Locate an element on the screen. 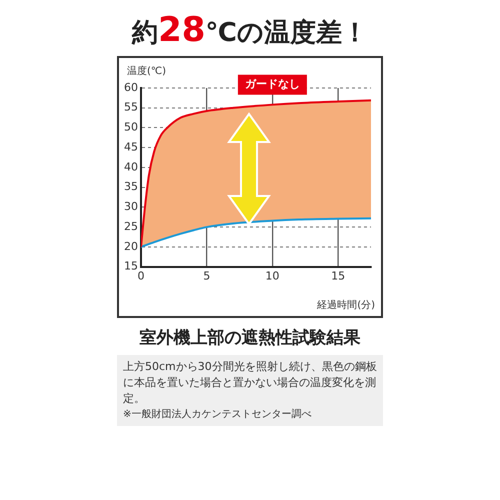  x-tick-label: 10 is located at coordinates (272, 275).